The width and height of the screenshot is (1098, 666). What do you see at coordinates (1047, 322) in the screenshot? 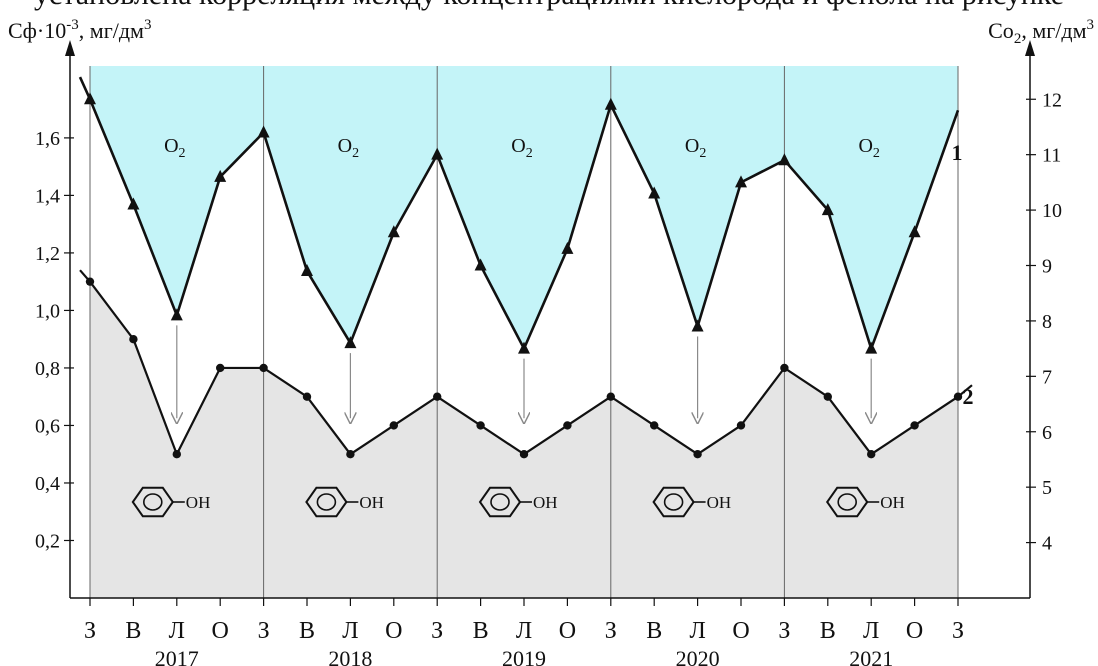
I see `right-tick-label: 8` at bounding box center [1047, 322].